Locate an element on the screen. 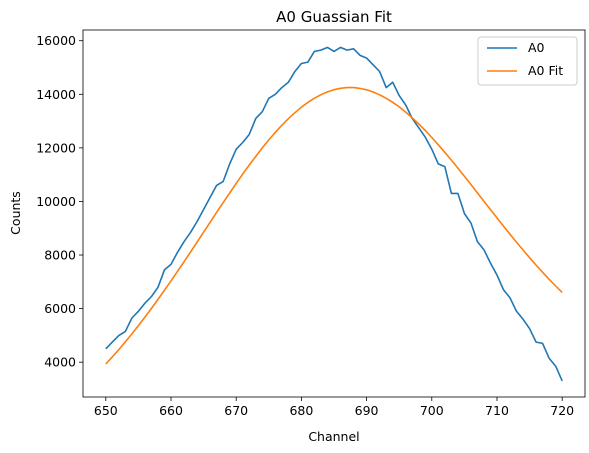  x-tick-label: 690 is located at coordinates (367, 410).